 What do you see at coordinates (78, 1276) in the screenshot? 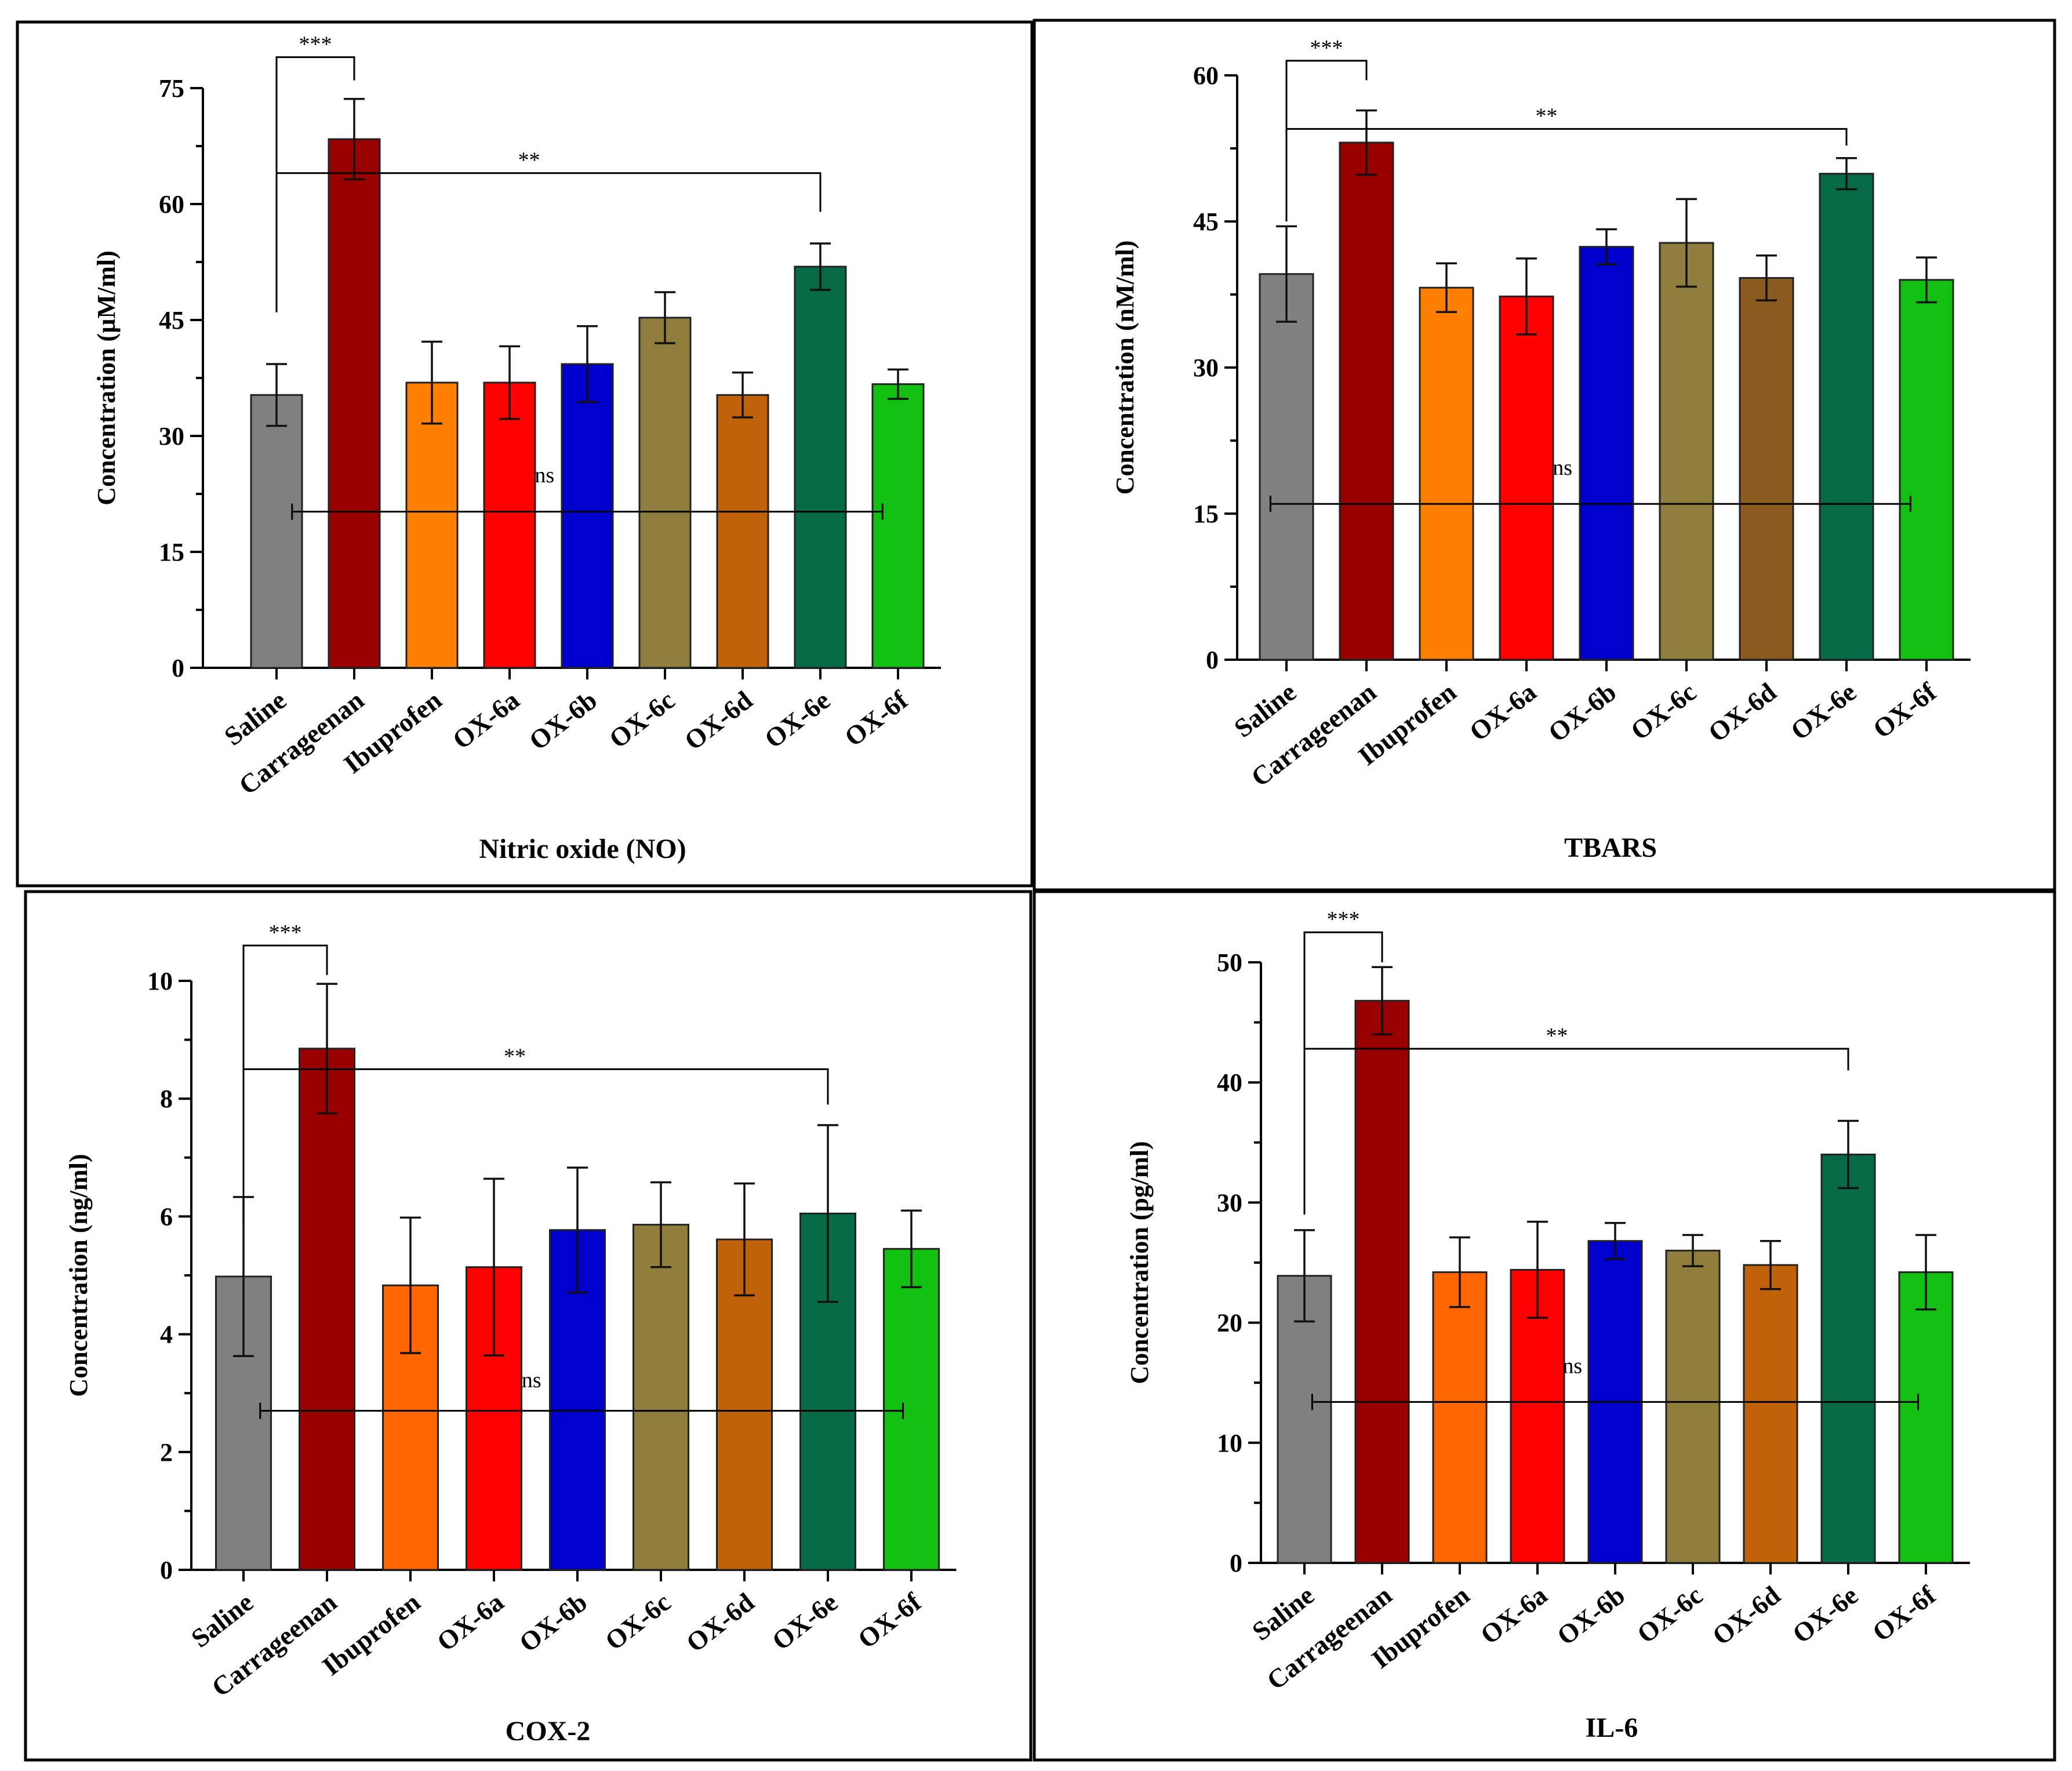
I see `y-axis-label: Concentration (ng/ml)` at bounding box center [78, 1276].